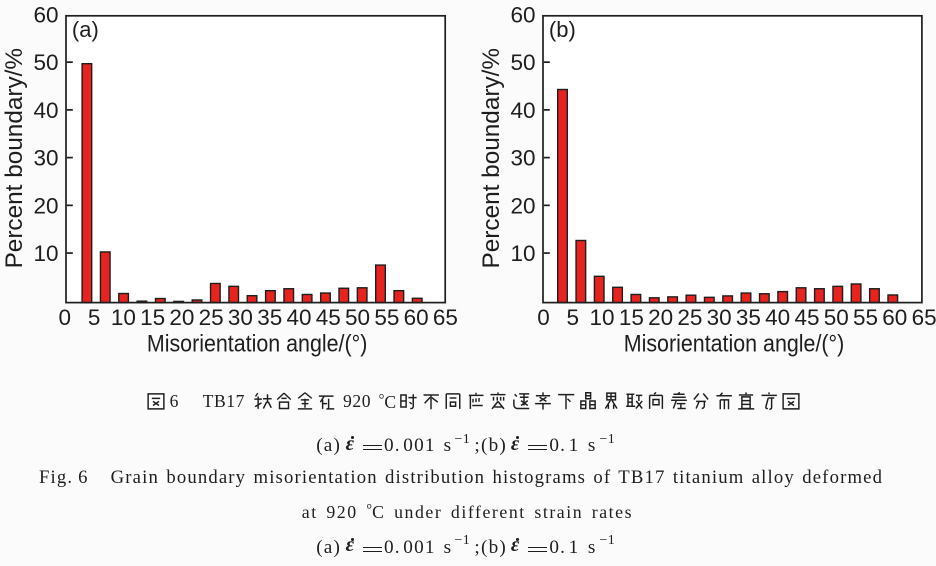 The width and height of the screenshot is (936, 566). What do you see at coordinates (562, 29) in the screenshot?
I see `svg-text: (b)` at bounding box center [562, 29].